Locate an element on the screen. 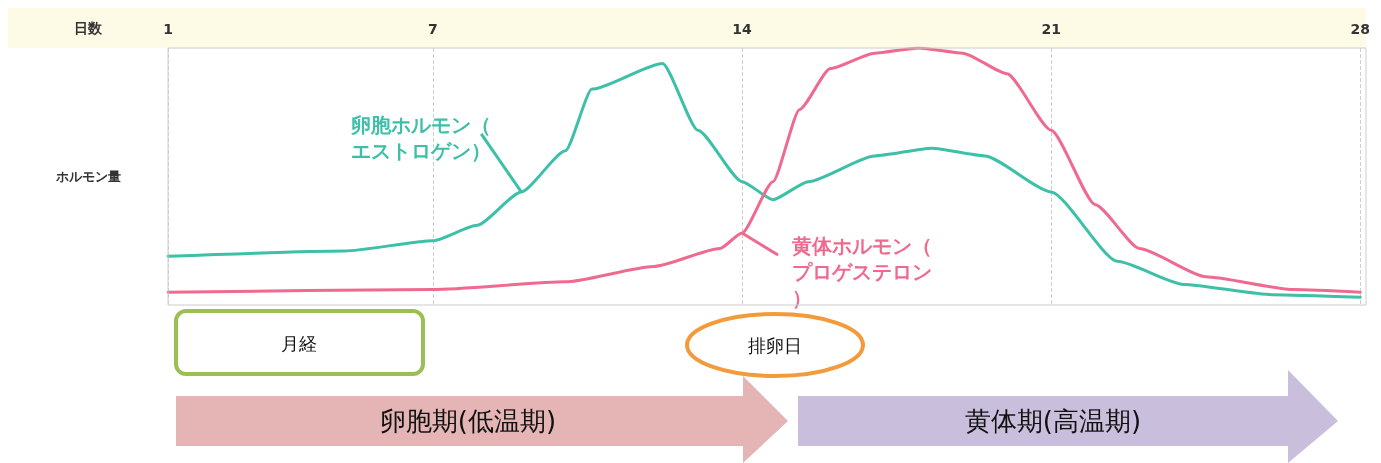  x-tick-label: 1 is located at coordinates (168, 29).